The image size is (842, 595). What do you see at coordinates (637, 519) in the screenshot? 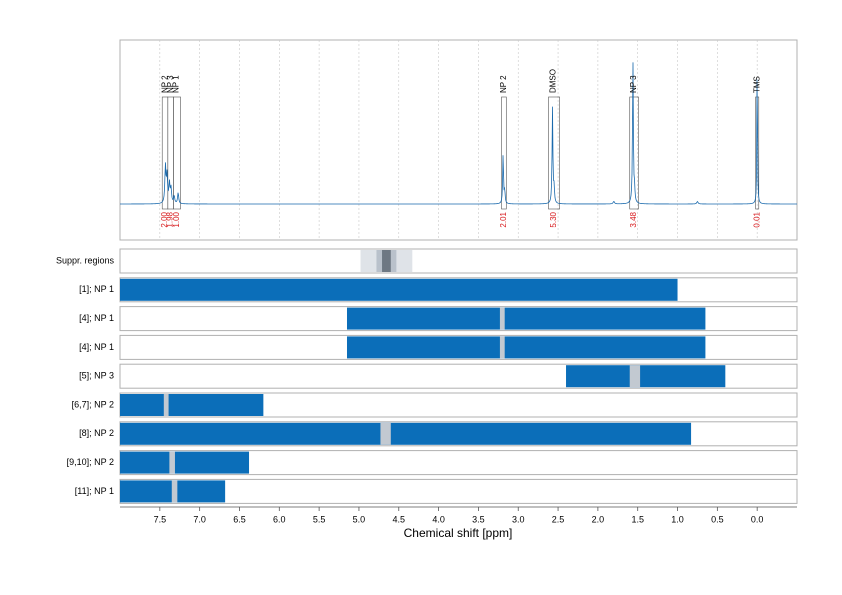
I see `x-tick-label: 1.5` at bounding box center [637, 519].